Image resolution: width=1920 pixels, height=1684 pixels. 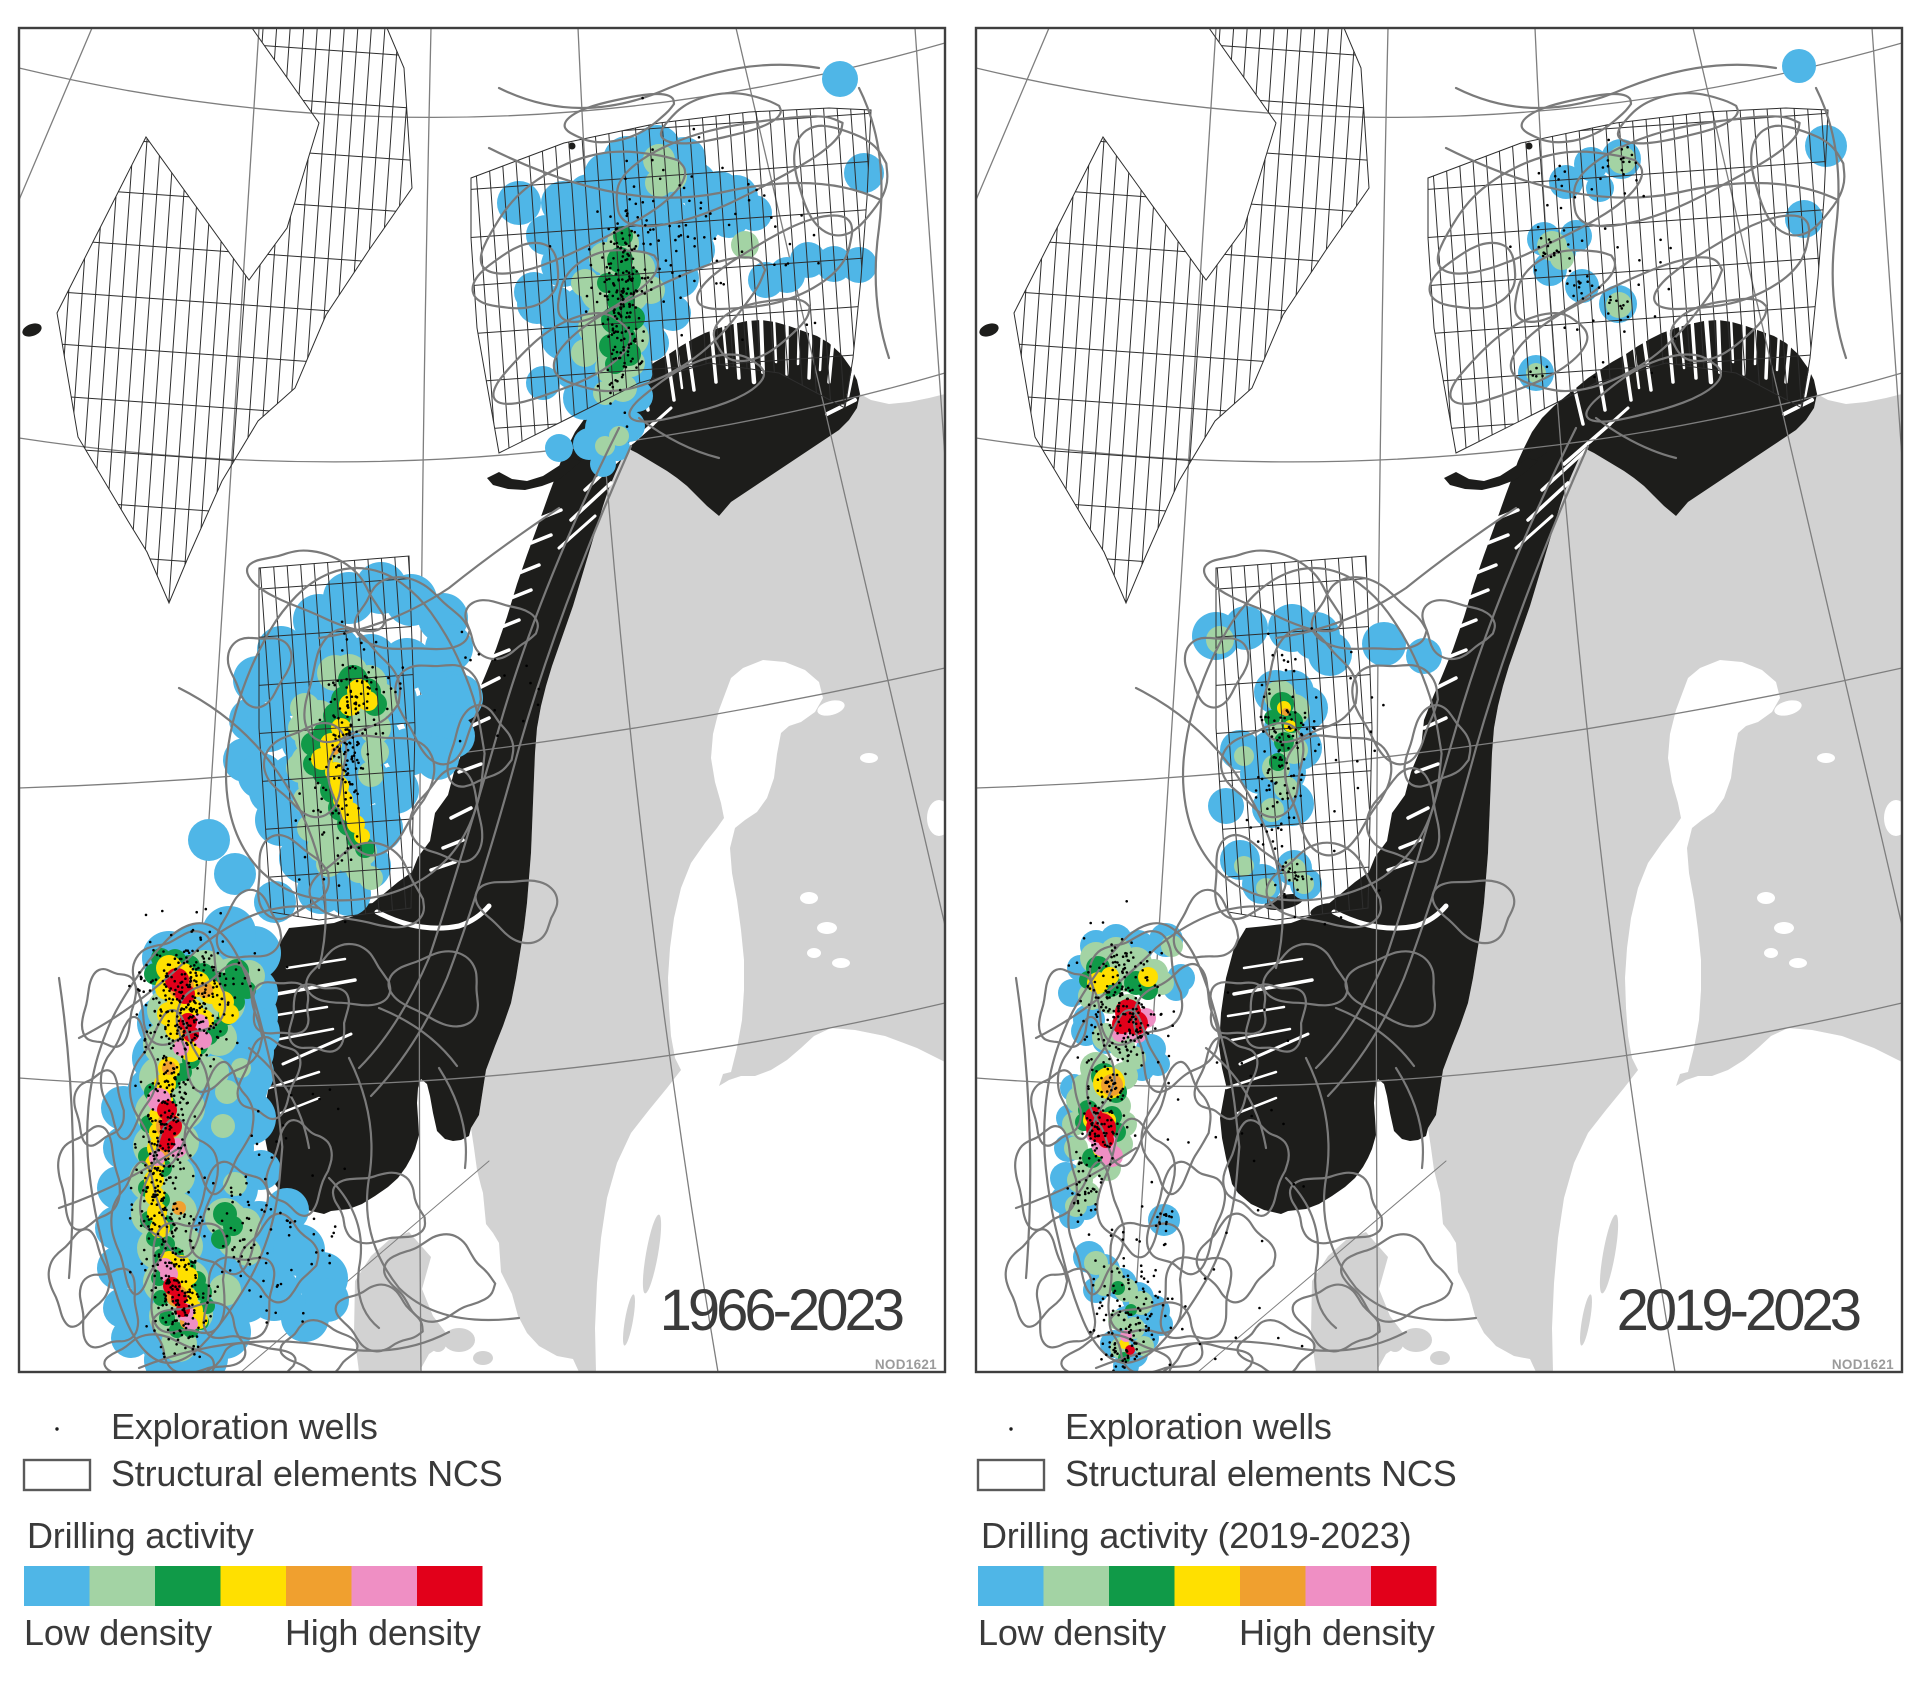 What do you see at coordinates (781, 1310) in the screenshot?
I see `svg-text: 1966-2023` at bounding box center [781, 1310].